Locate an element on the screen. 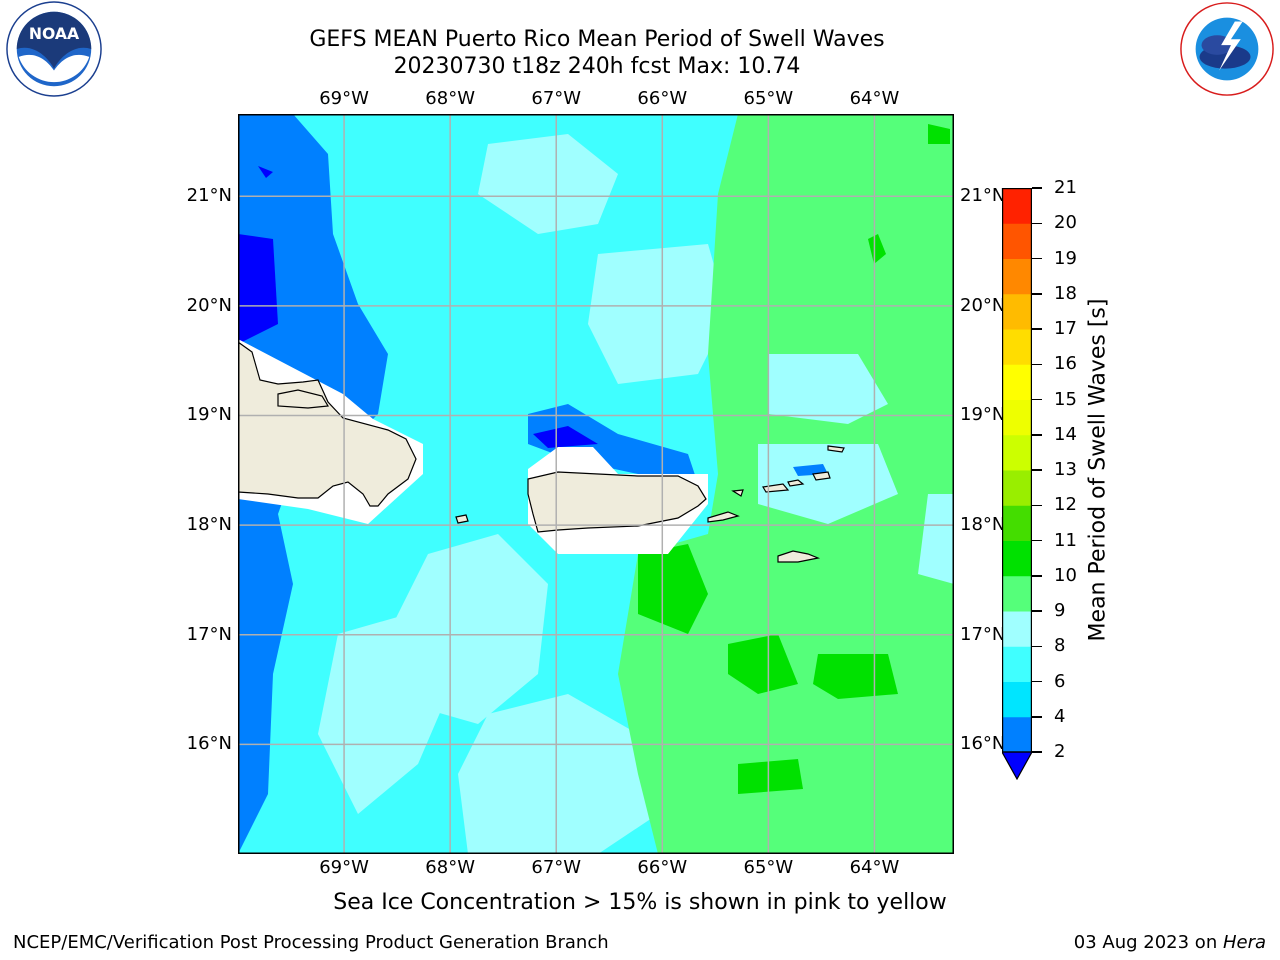 The image size is (1280, 960). colorbar-tick-label: 10 is located at coordinates (1065, 575).